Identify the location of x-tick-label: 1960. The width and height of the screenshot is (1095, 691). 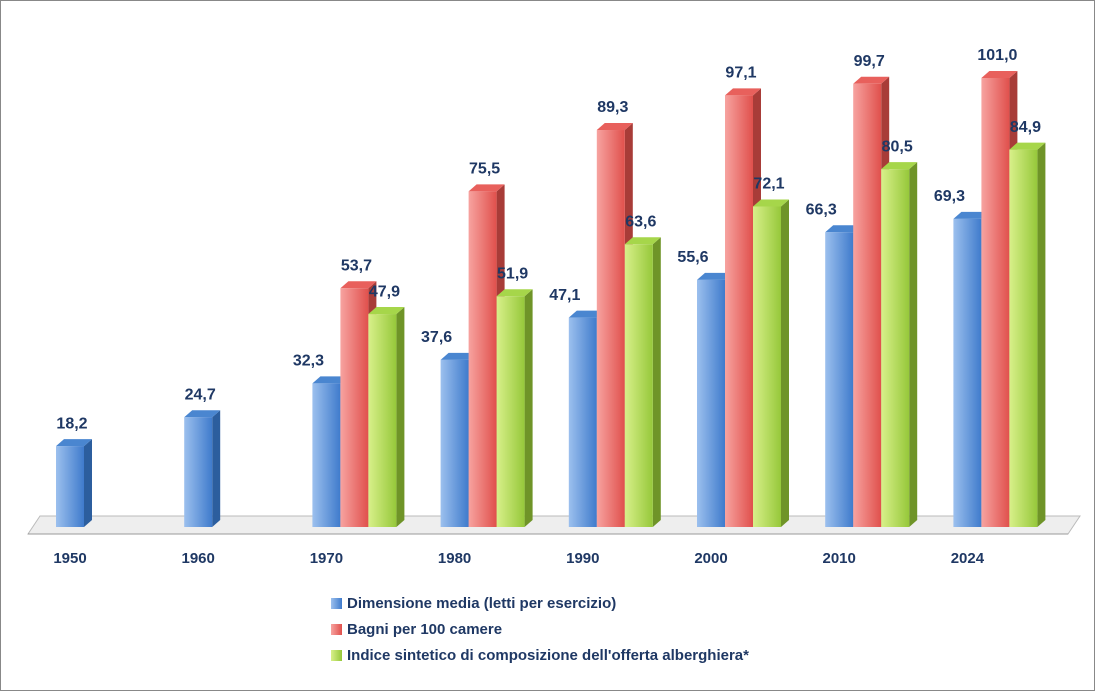
(198, 558).